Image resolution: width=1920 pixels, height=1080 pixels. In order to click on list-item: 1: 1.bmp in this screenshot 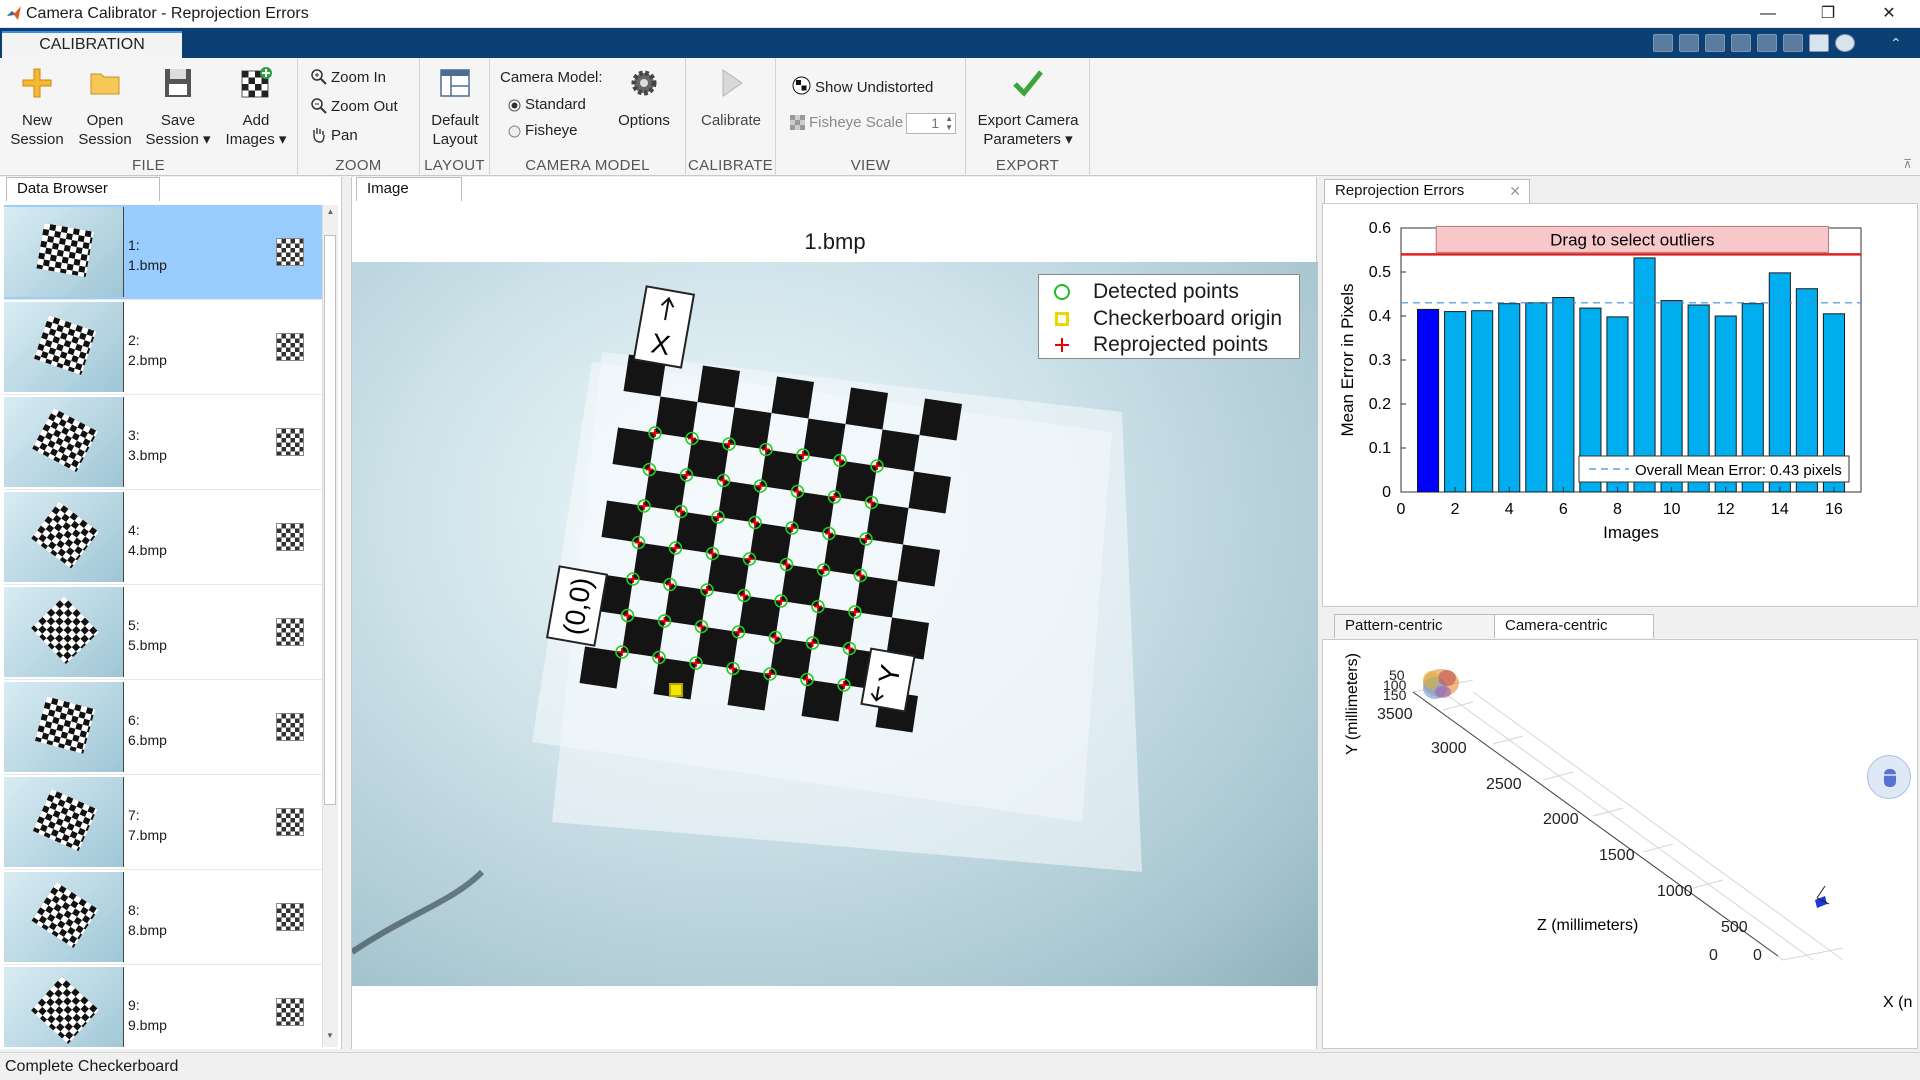, I will do `click(163, 252)`.